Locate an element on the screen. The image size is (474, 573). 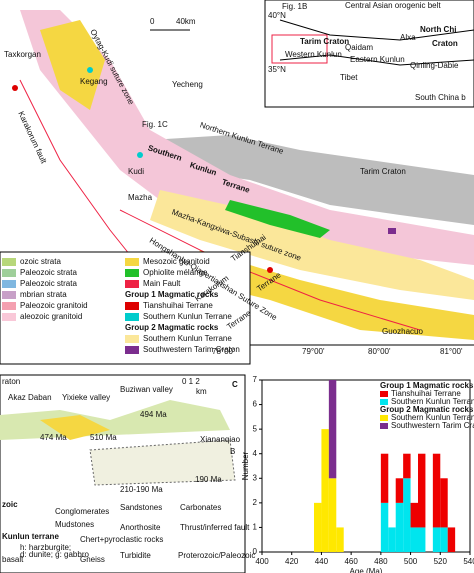
x-tick-label: 540 is located at coordinates (468, 561).